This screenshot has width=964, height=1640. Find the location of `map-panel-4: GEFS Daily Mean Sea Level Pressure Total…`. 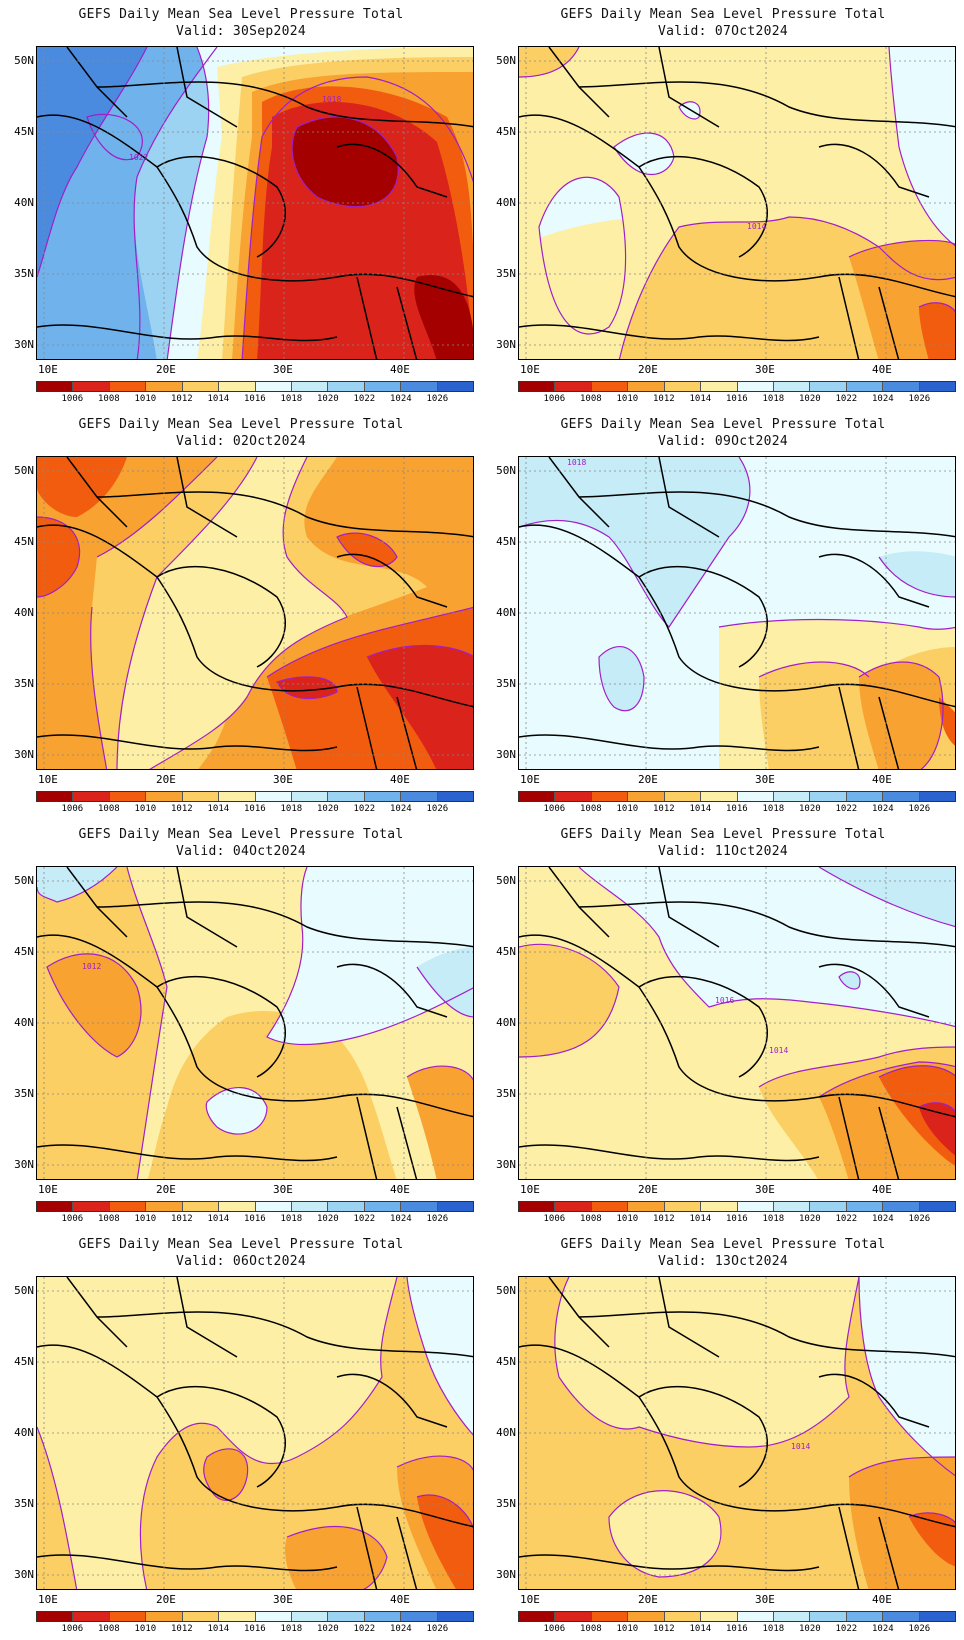

map-panel-4: GEFS Daily Mean Sea Level Pressure Total… is located at coordinates (723, 615).